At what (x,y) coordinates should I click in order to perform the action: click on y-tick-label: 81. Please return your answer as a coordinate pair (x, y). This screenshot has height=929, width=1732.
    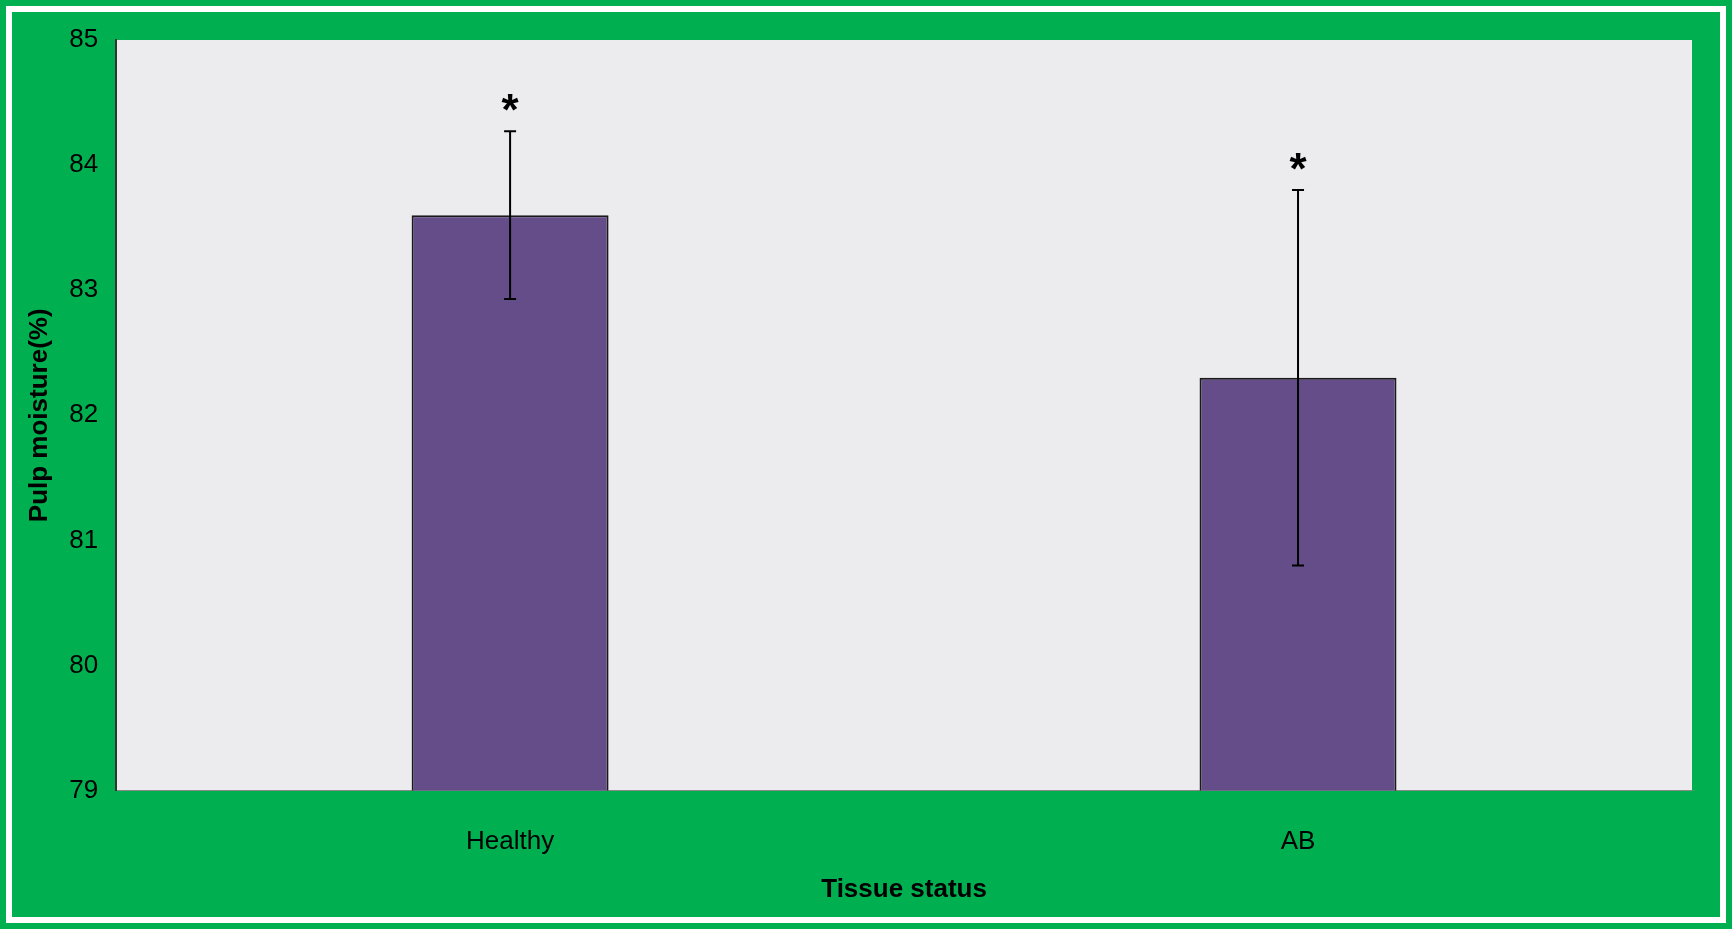
    Looking at the image, I should click on (84, 538).